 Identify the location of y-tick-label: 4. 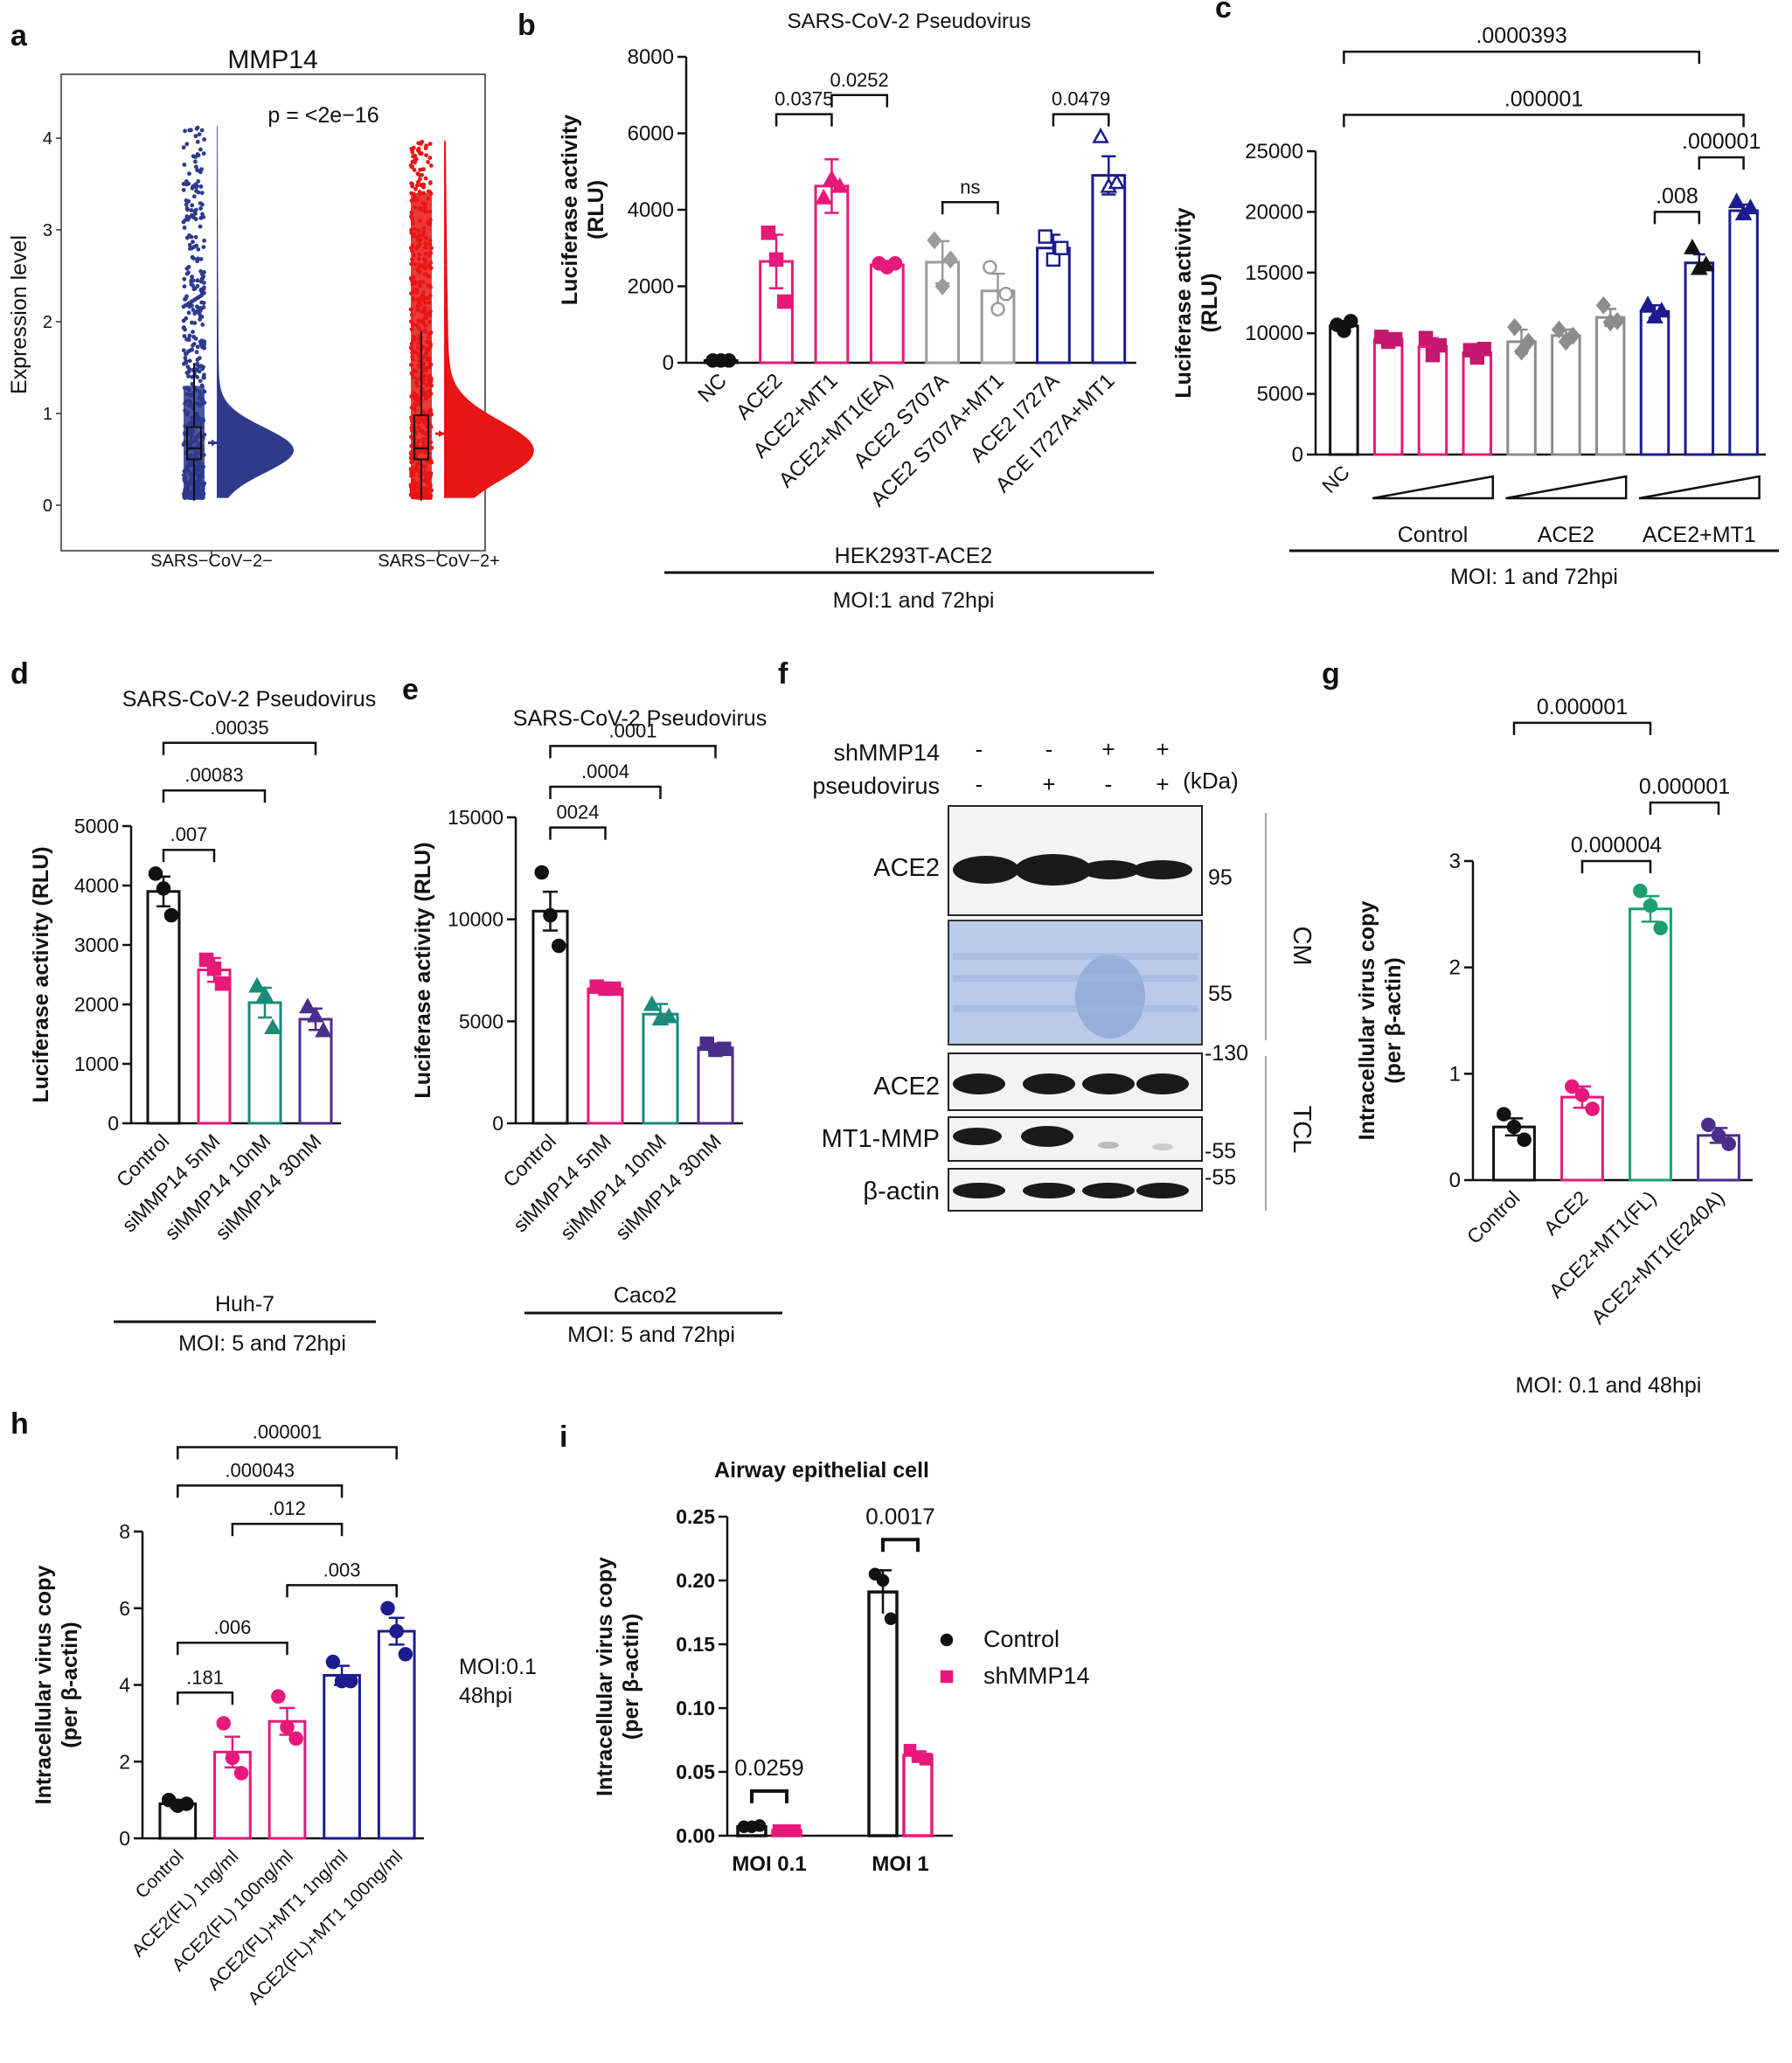
(124, 1685).